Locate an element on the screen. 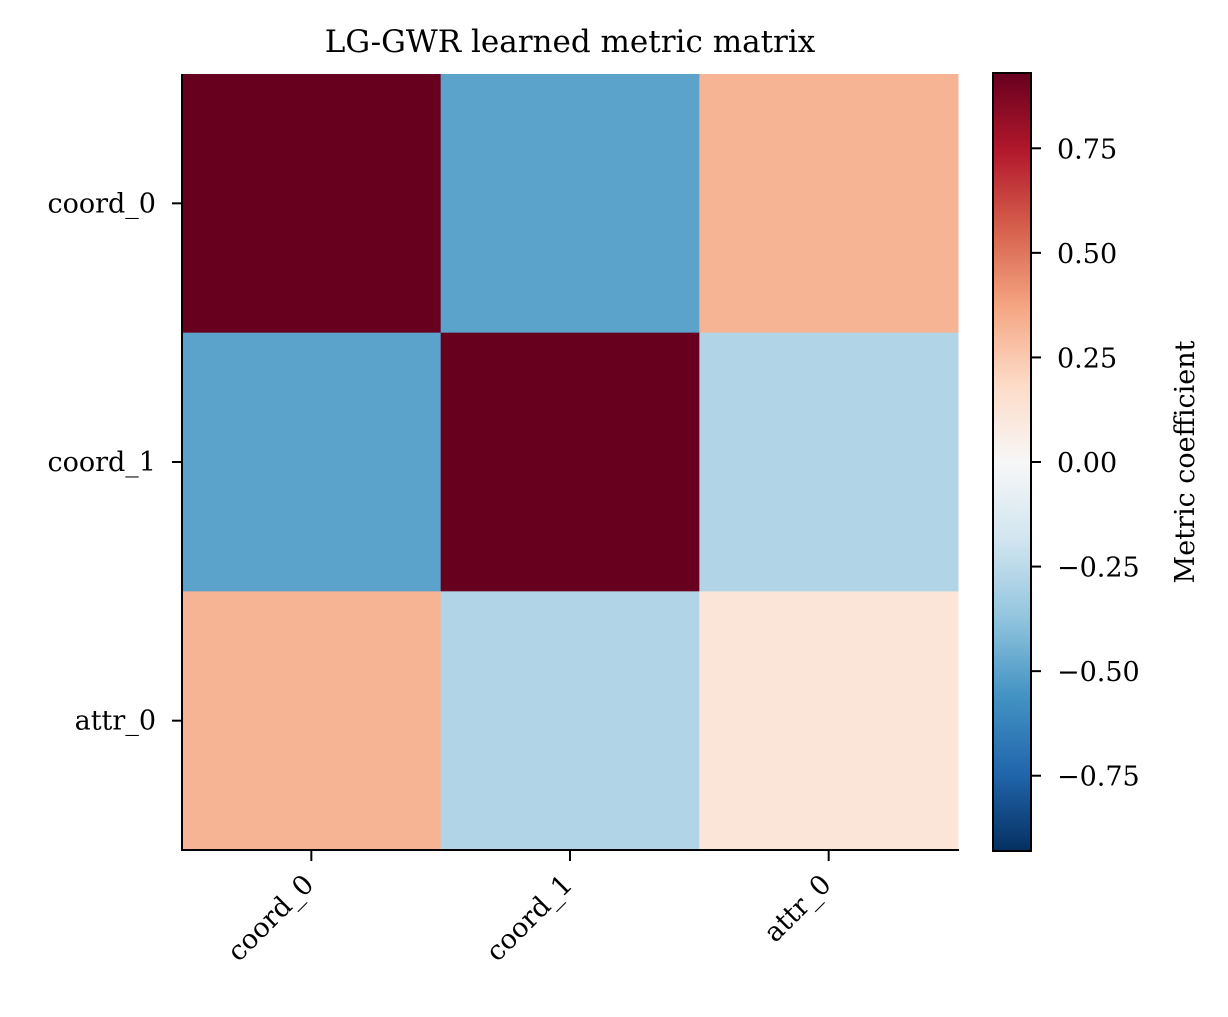 Image resolution: width=1228 pixels, height=1017 pixels. y-axis-ticks: coord_0 coord_1 attr_0 is located at coordinates (114, 462).